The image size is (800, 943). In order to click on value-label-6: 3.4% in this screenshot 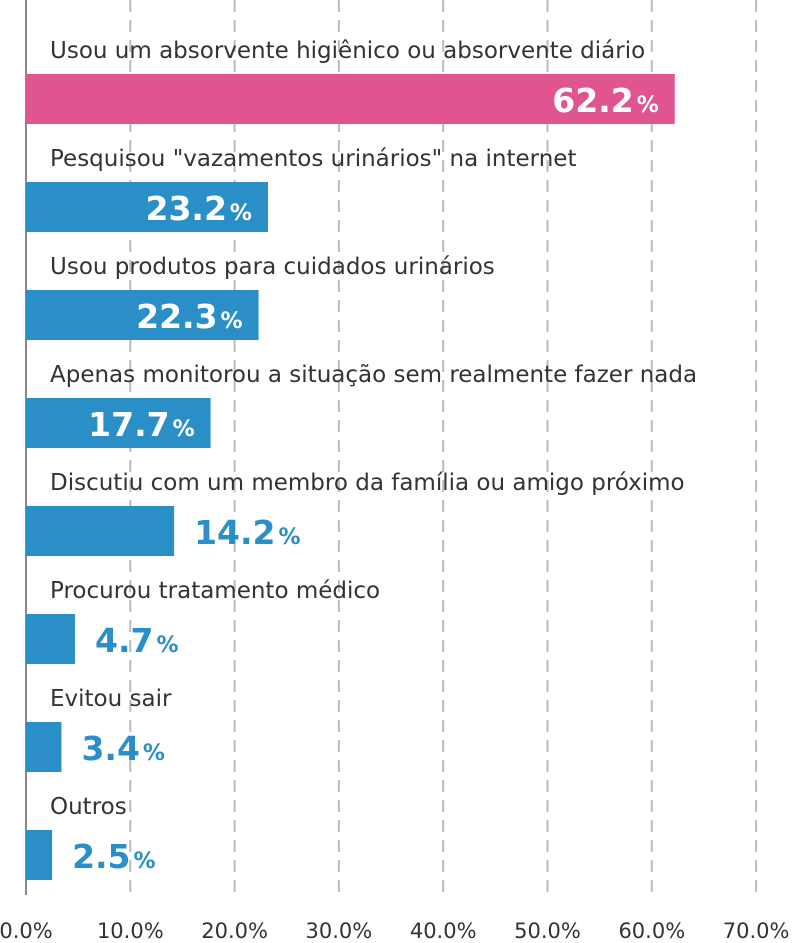, I will do `click(123, 748)`.